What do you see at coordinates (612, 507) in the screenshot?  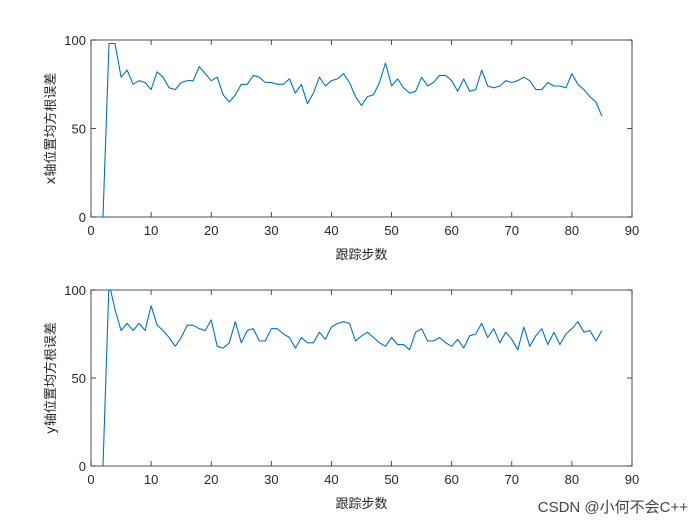 I see `watermark-text: CSDN @小何不会C++` at bounding box center [612, 507].